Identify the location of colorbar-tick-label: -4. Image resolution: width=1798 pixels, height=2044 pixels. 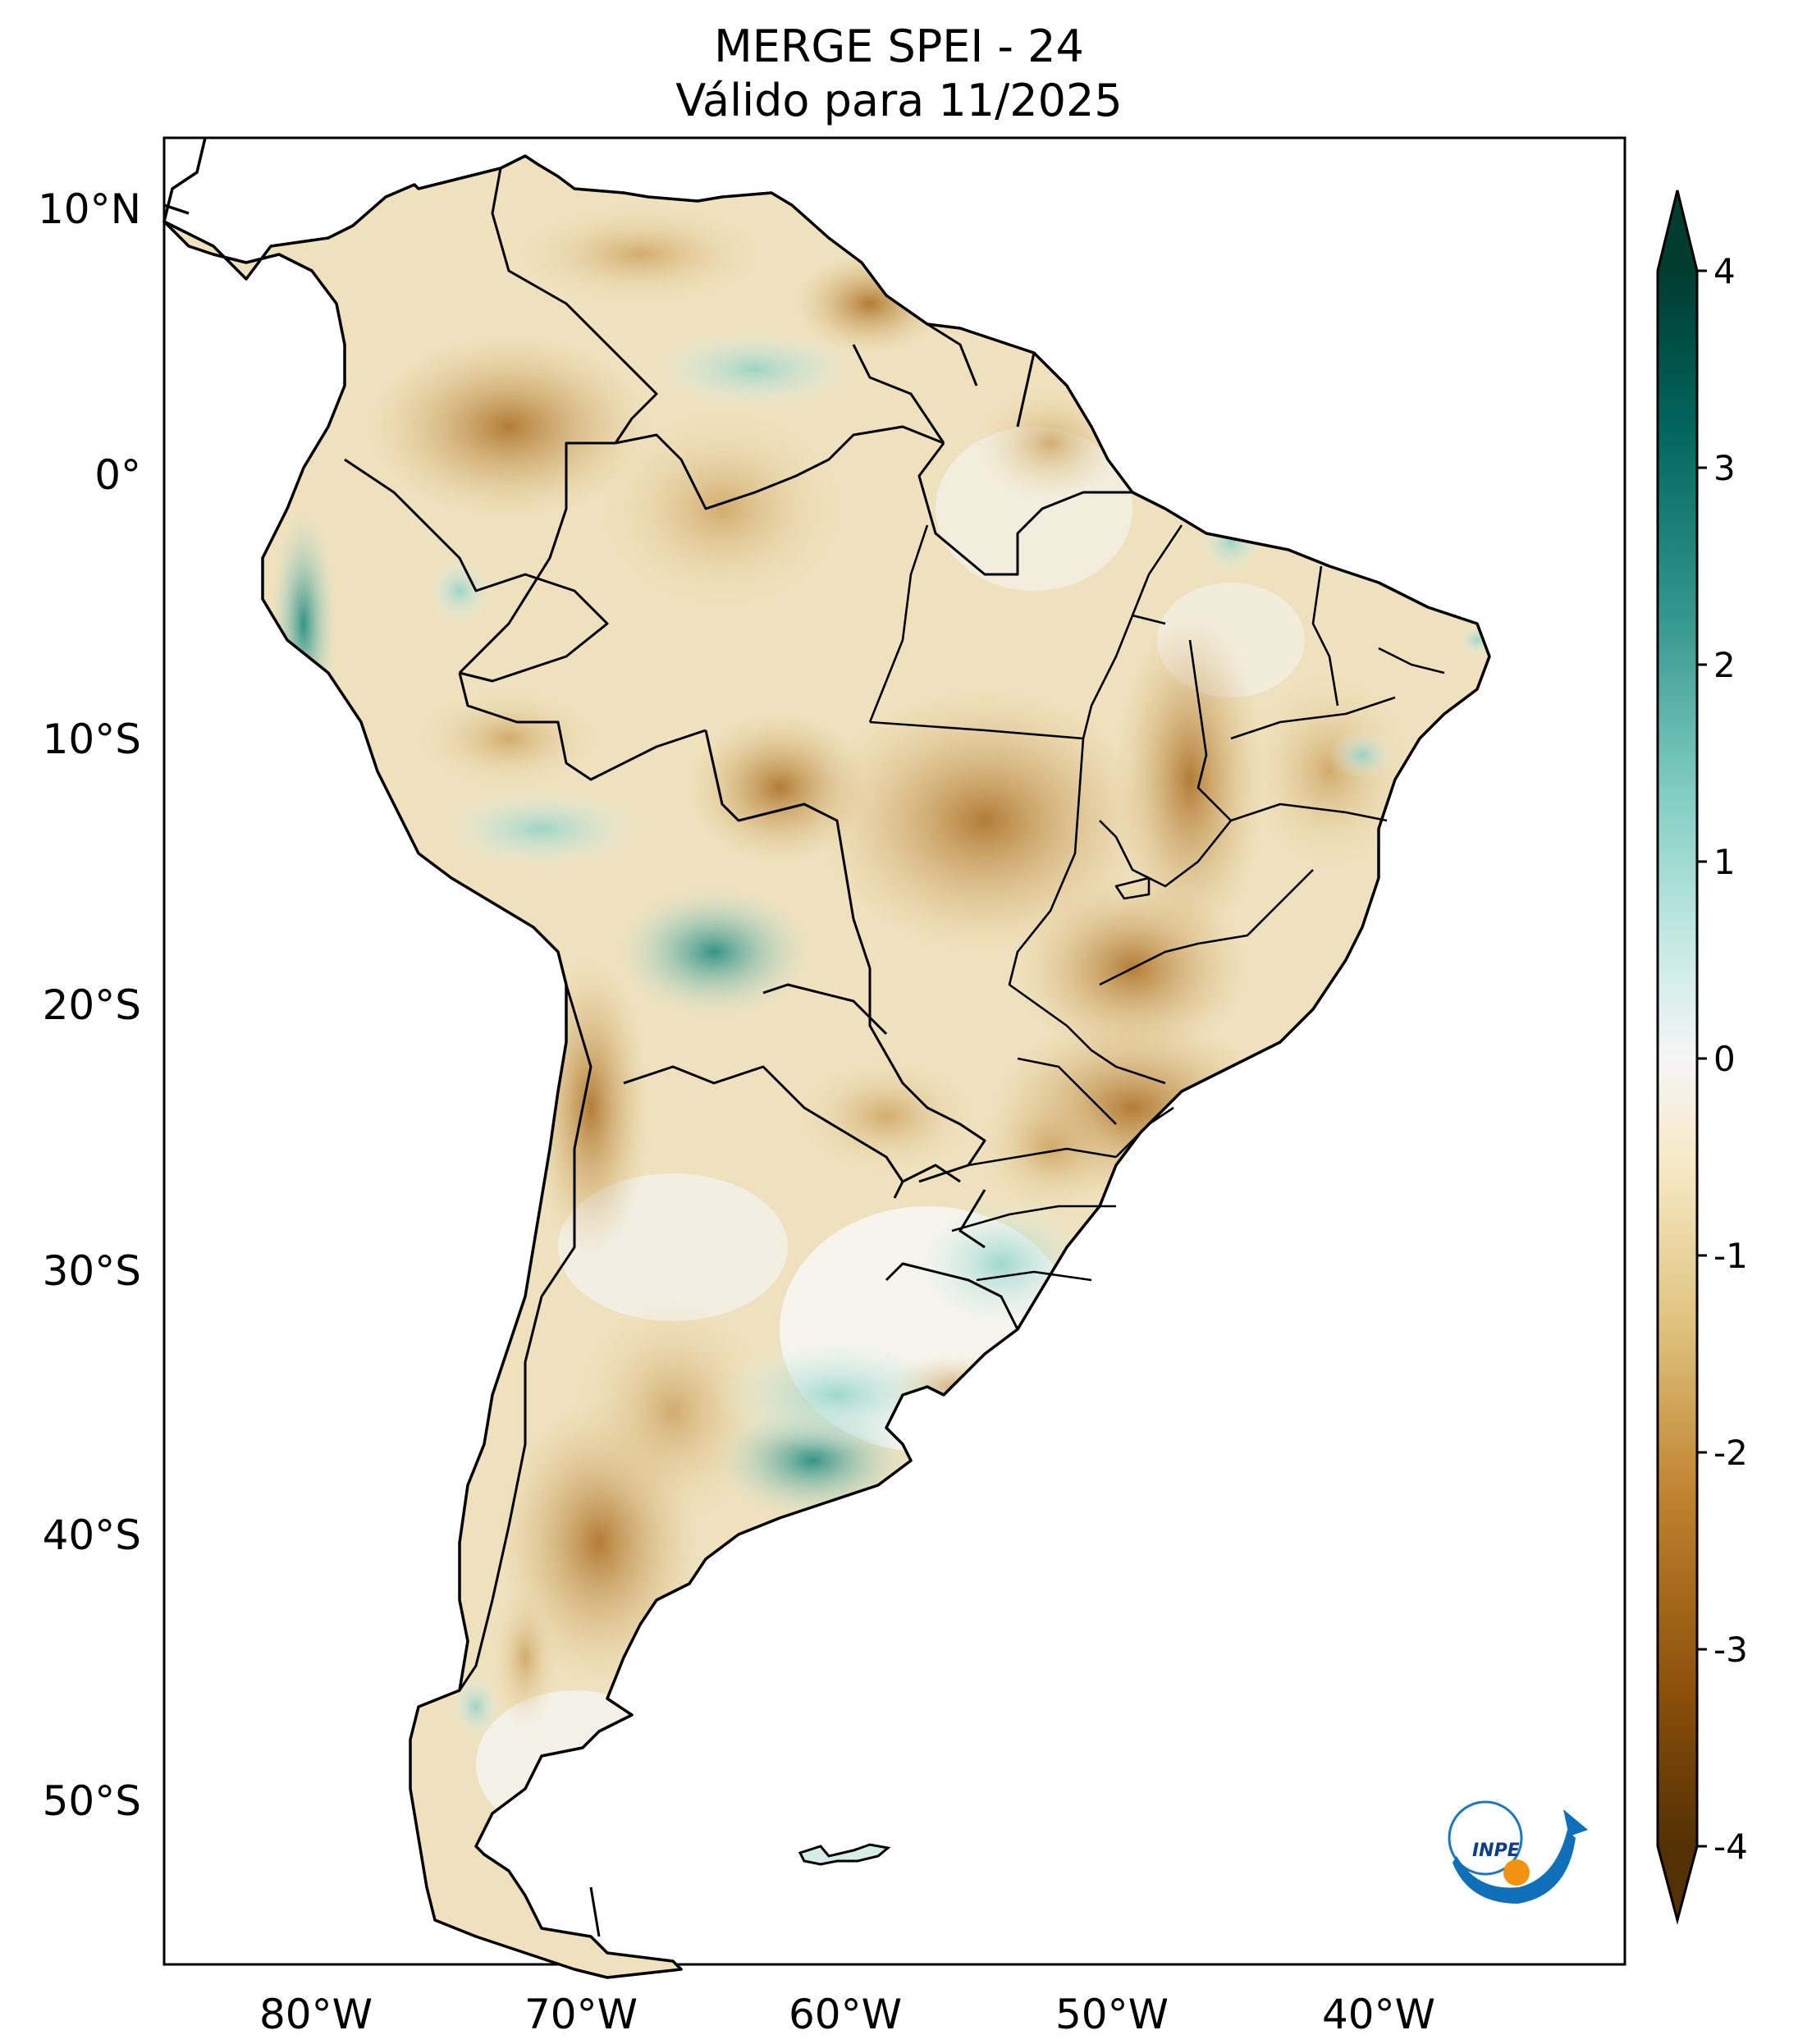
(1730, 1847).